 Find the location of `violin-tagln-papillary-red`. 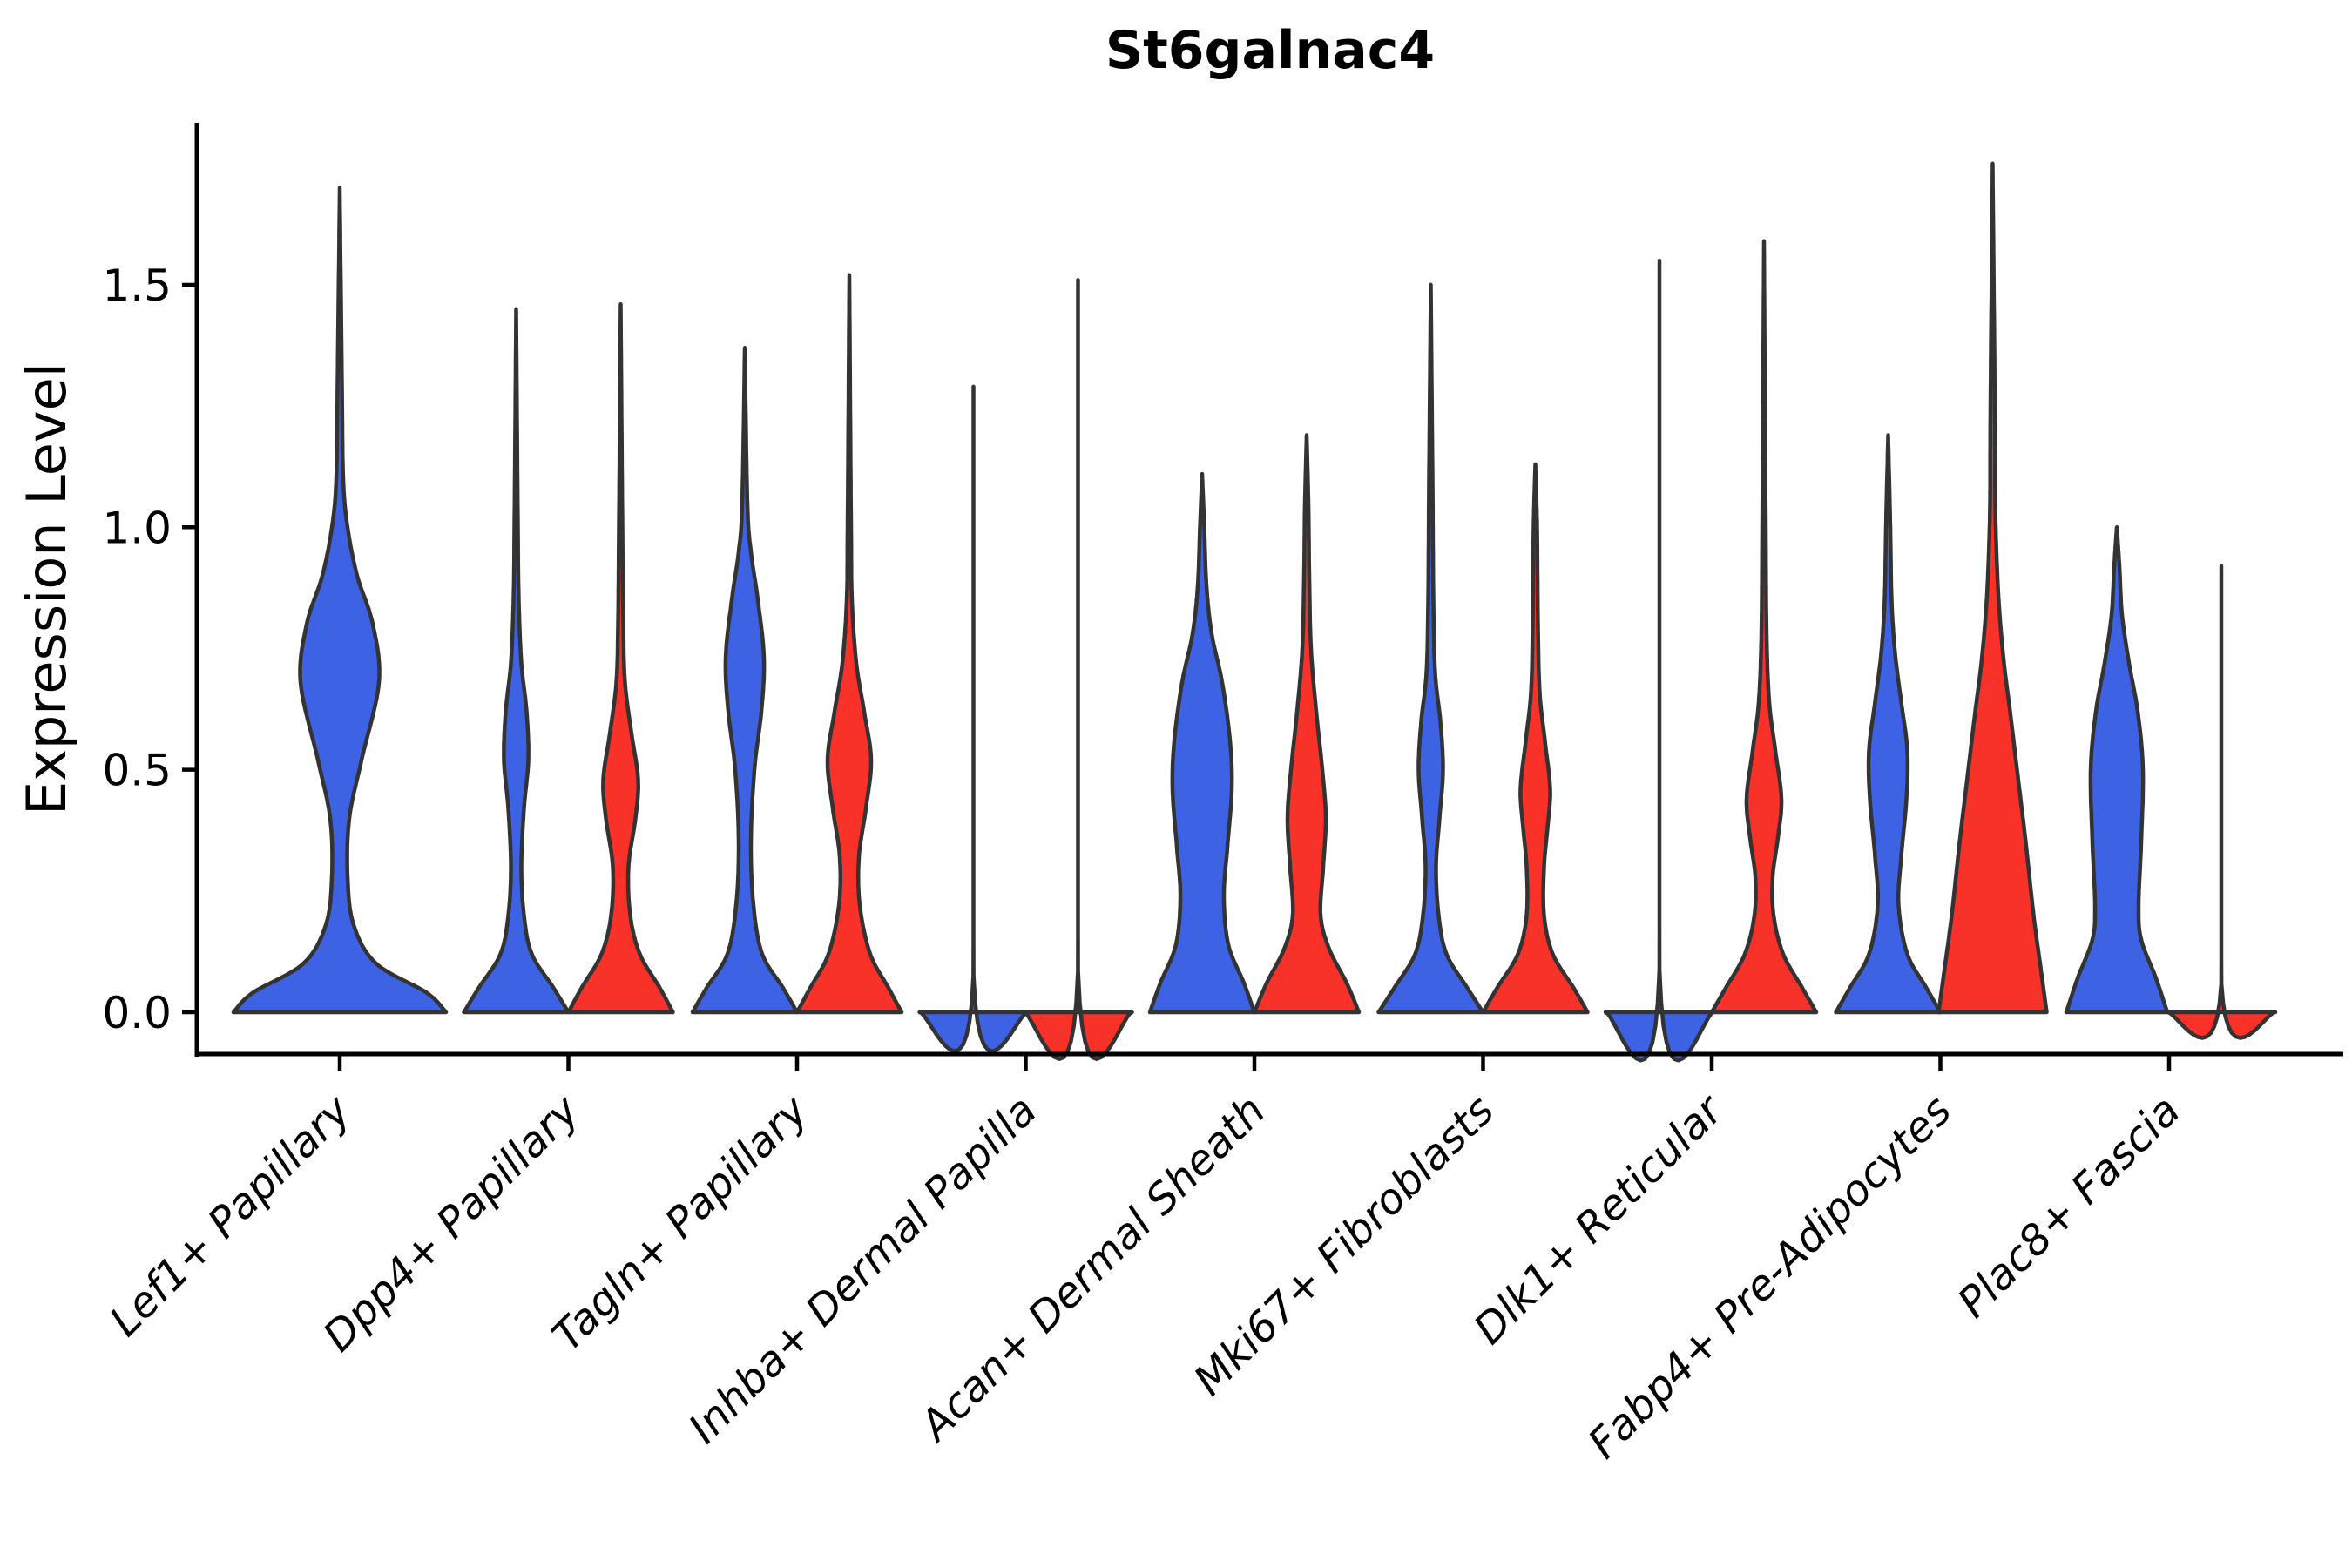

violin-tagln-papillary-red is located at coordinates (849, 644).